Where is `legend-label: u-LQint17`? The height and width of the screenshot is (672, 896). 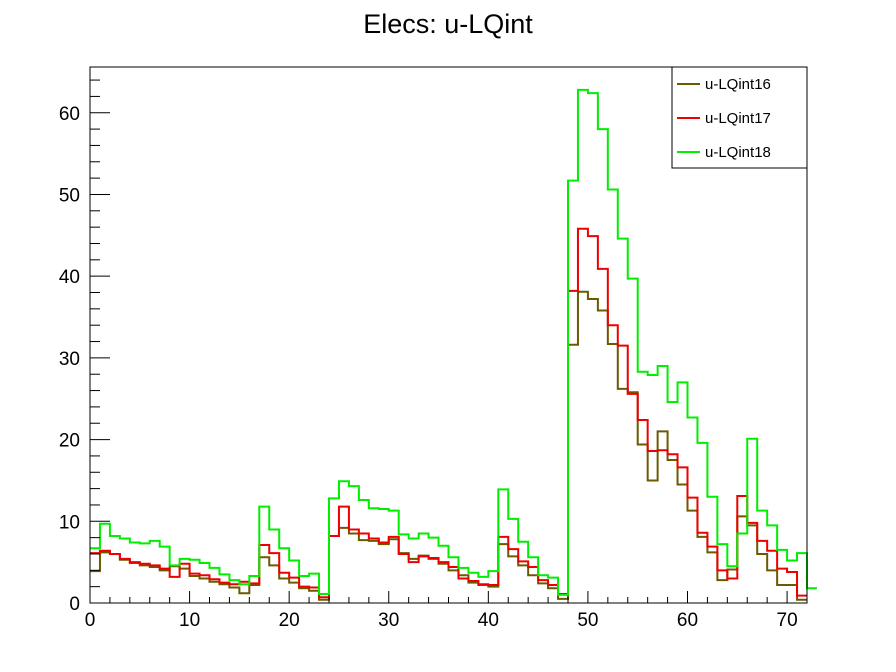
legend-label: u-LQint17 is located at coordinates (738, 118).